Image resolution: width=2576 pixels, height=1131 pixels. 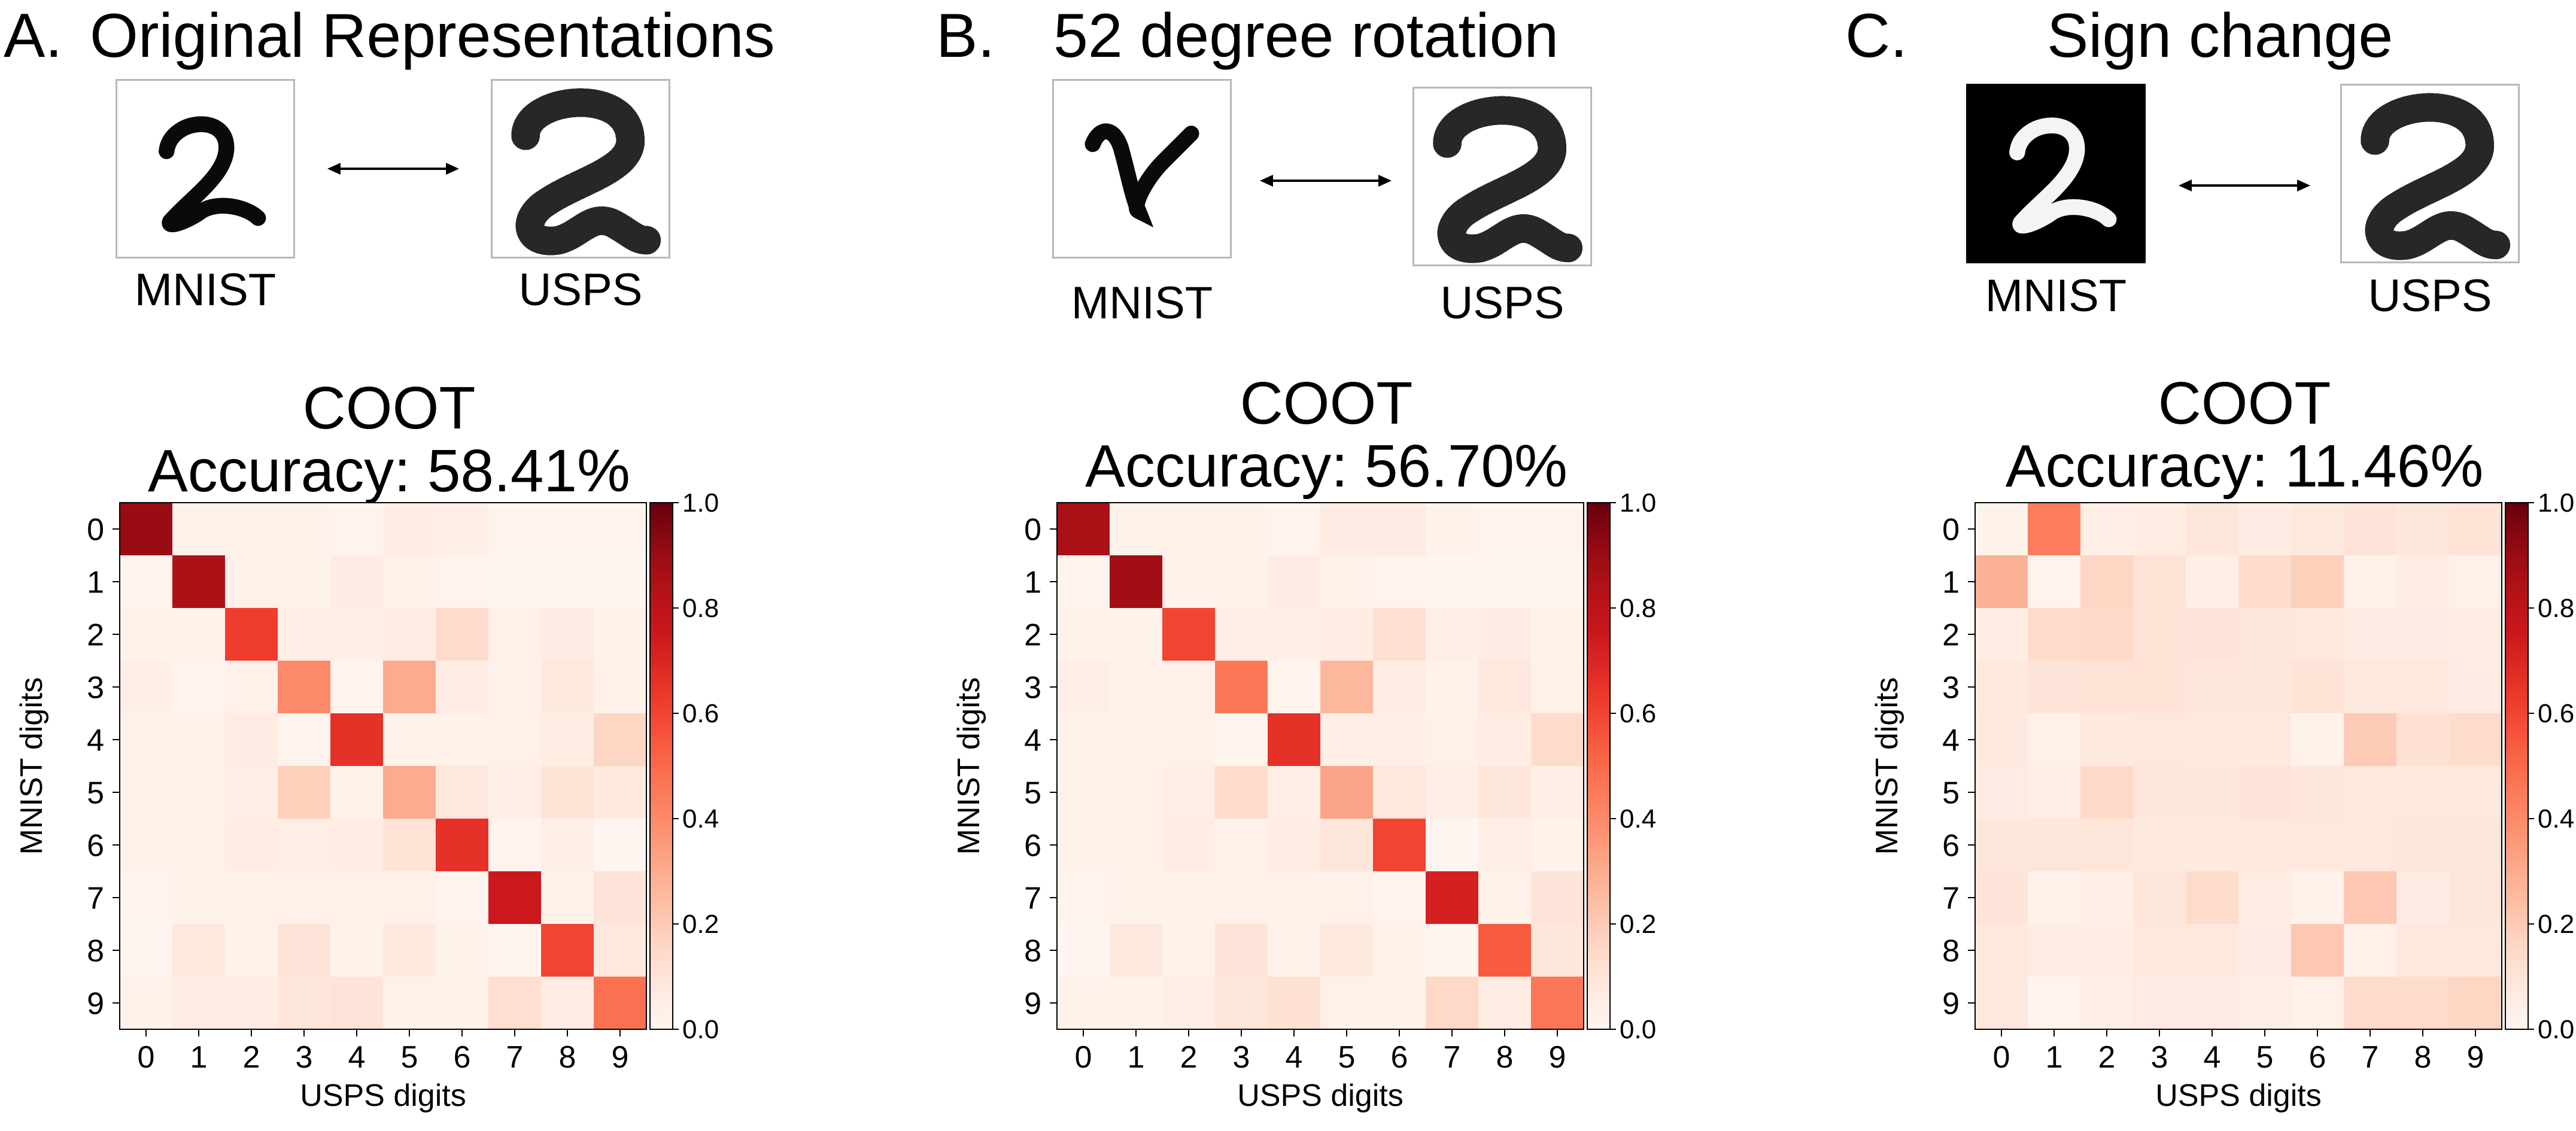 I want to click on panel-heading-text: Original Representations, so click(x=432, y=36).